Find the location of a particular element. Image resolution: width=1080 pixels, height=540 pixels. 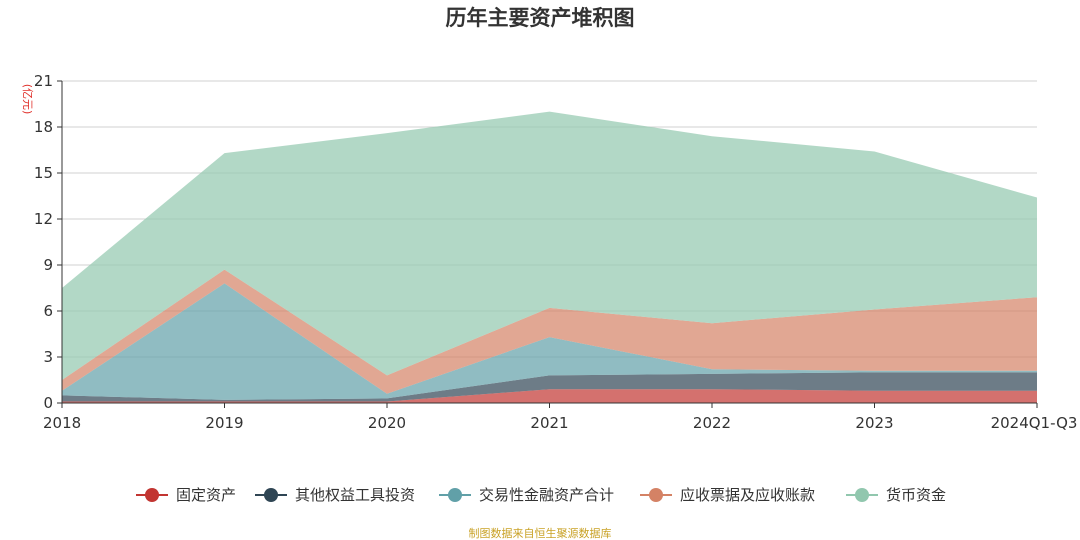

legend-item: 其他权益工具投资 is located at coordinates (335, 495).